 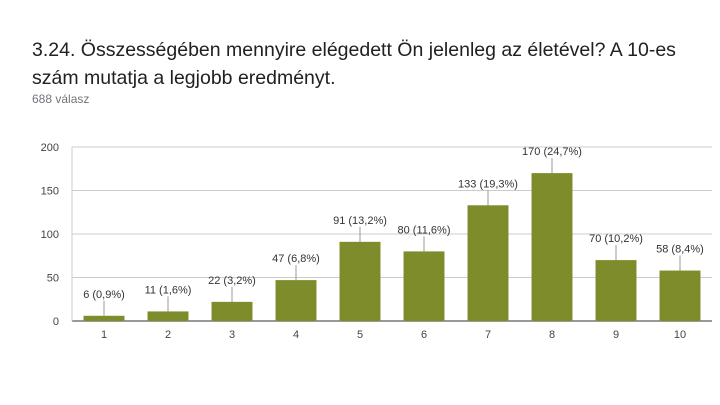 What do you see at coordinates (296, 335) in the screenshot?
I see `x-tick-label: 4` at bounding box center [296, 335].